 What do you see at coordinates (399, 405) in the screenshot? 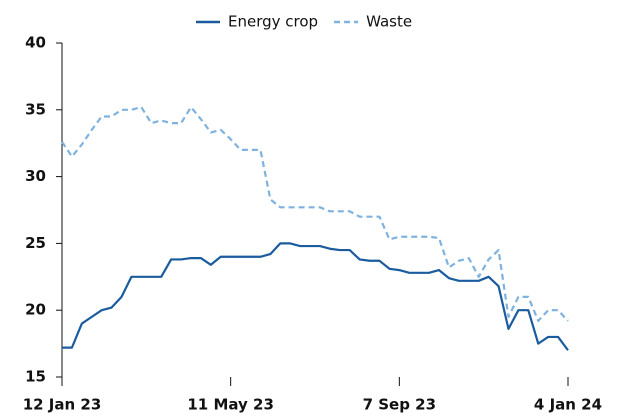
I see `x-tick-label: 7 Sep 23` at bounding box center [399, 405].